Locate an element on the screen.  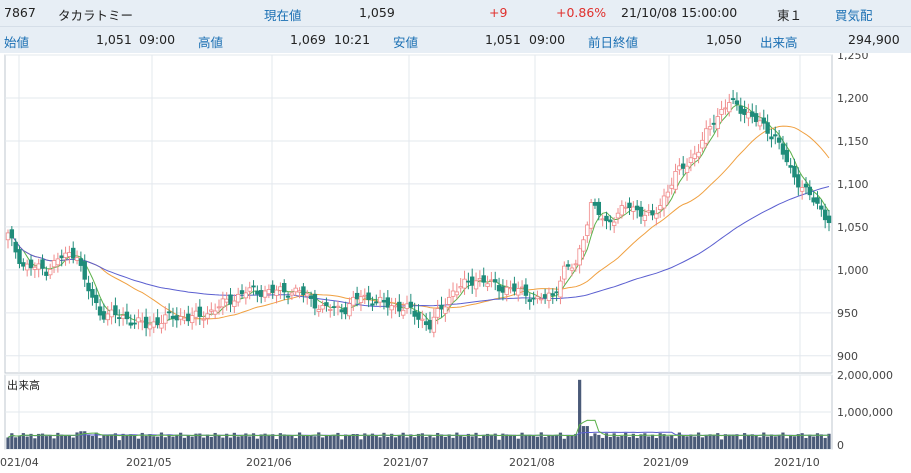
volume-ma-short is located at coordinates (418, 428).